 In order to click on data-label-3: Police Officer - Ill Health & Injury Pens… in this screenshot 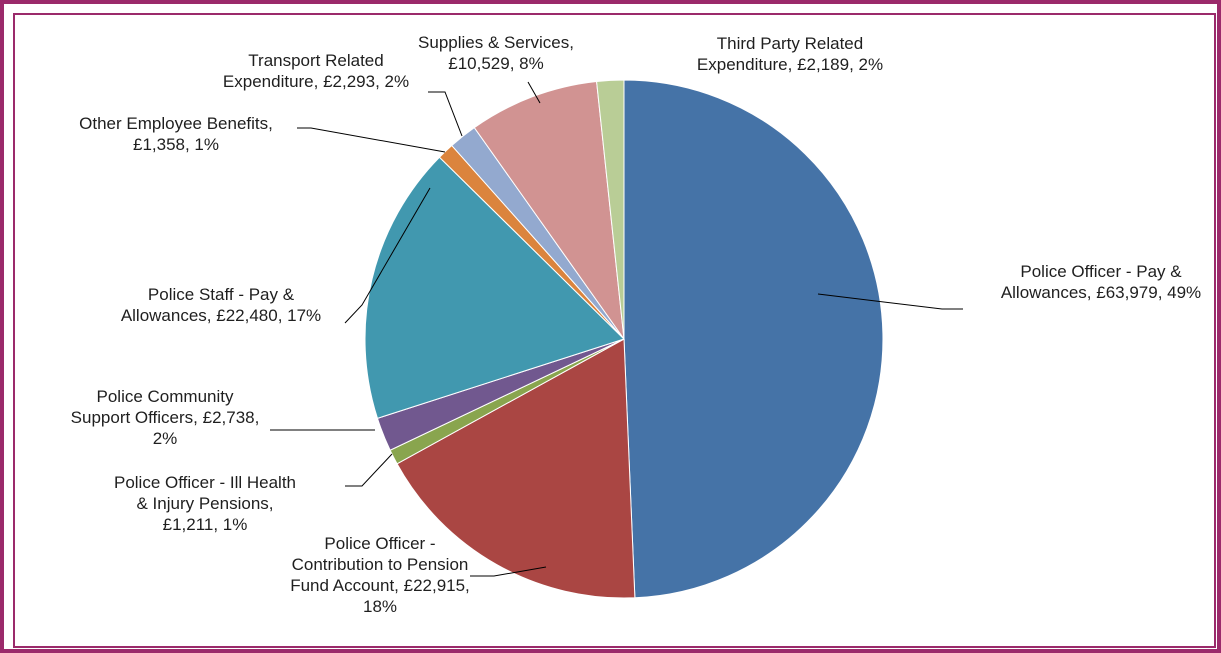, I will do `click(205, 503)`.